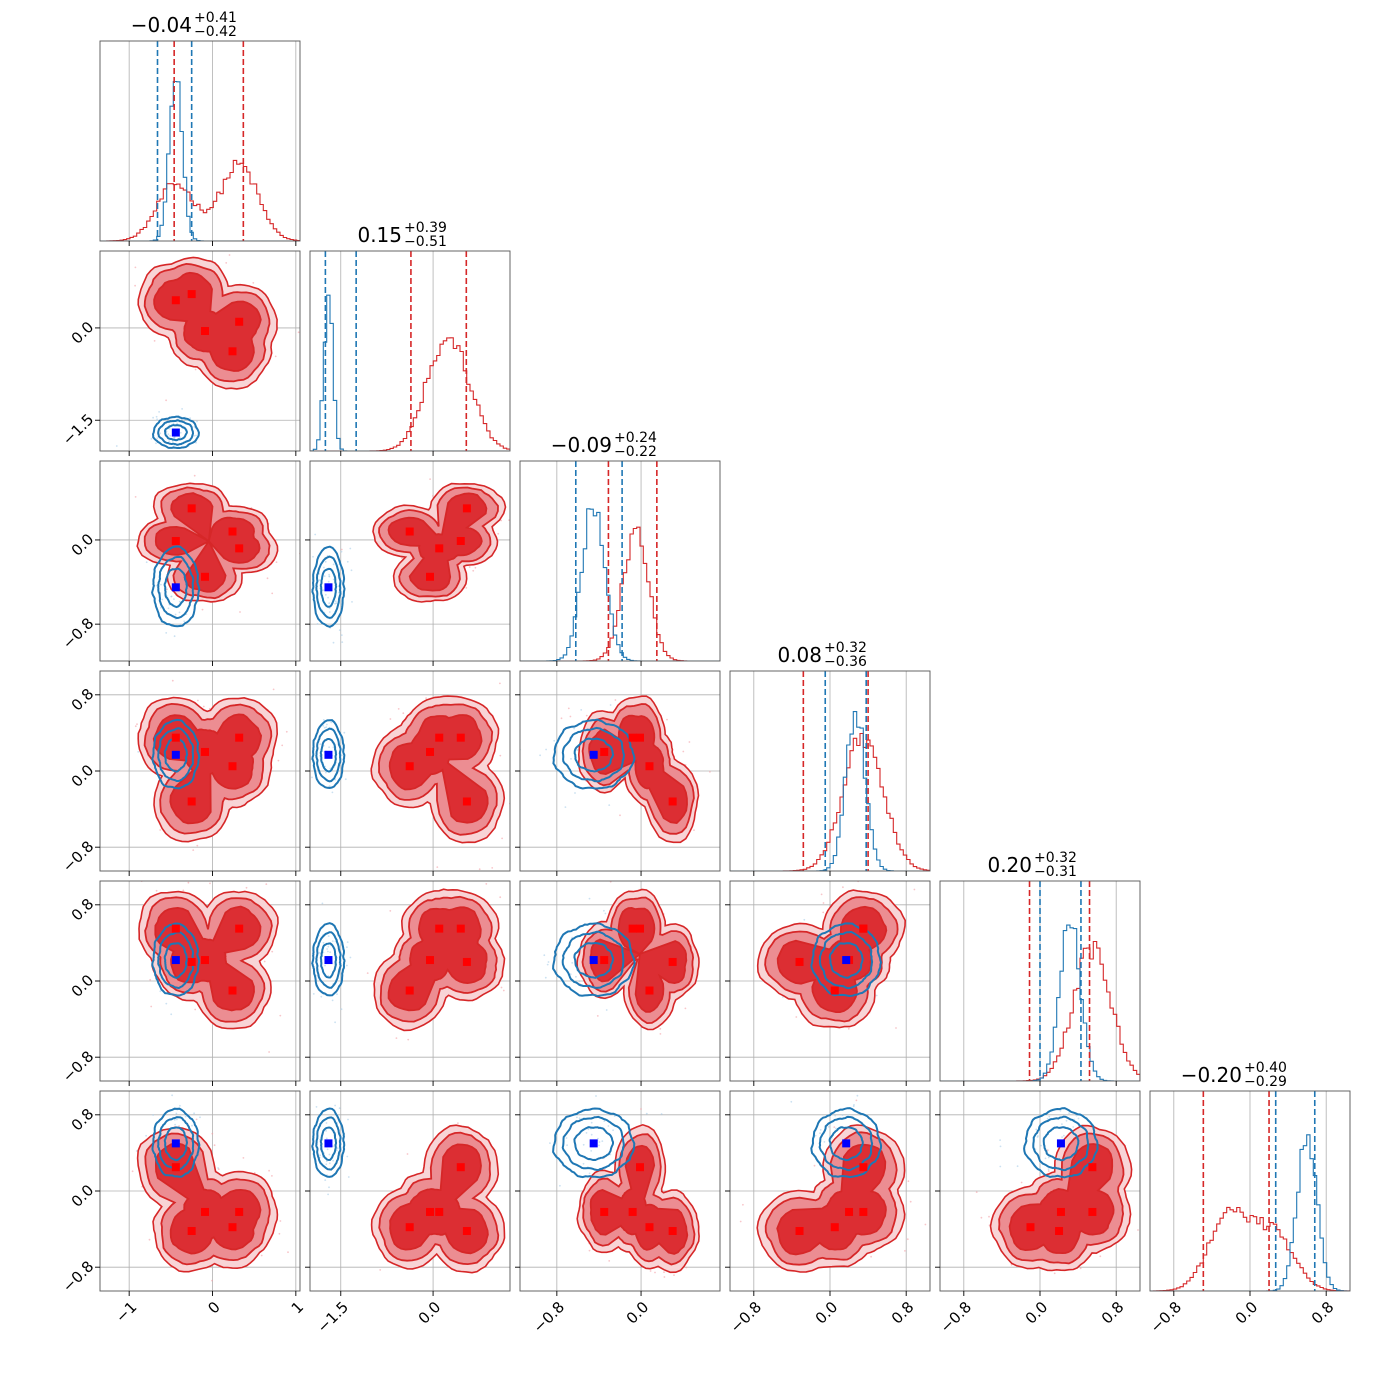 The width and height of the screenshot is (1390, 1390). What do you see at coordinates (78, 856) in the screenshot?
I see `y-tick-label: −0.8` at bounding box center [78, 856].